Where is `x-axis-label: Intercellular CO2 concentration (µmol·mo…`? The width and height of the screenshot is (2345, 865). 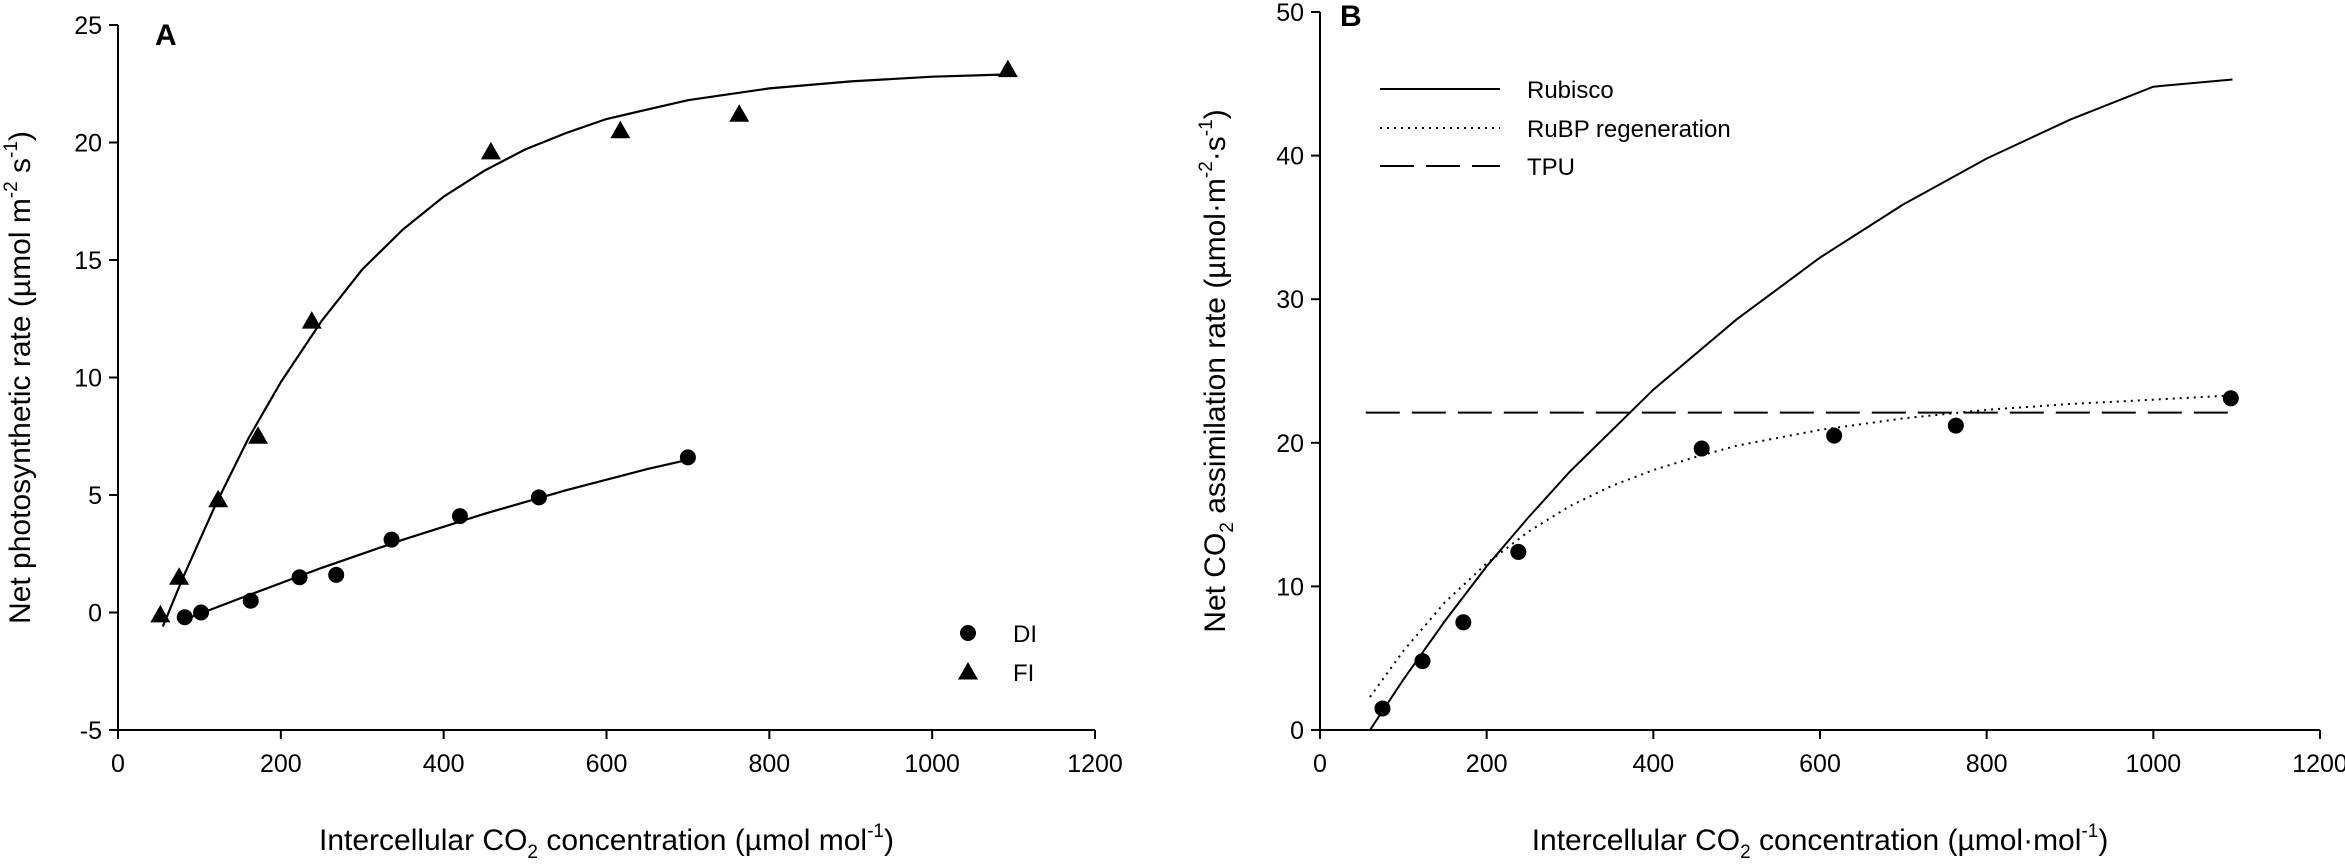
x-axis-label: Intercellular CO2 concentration (µmol·mo… is located at coordinates (1820, 842).